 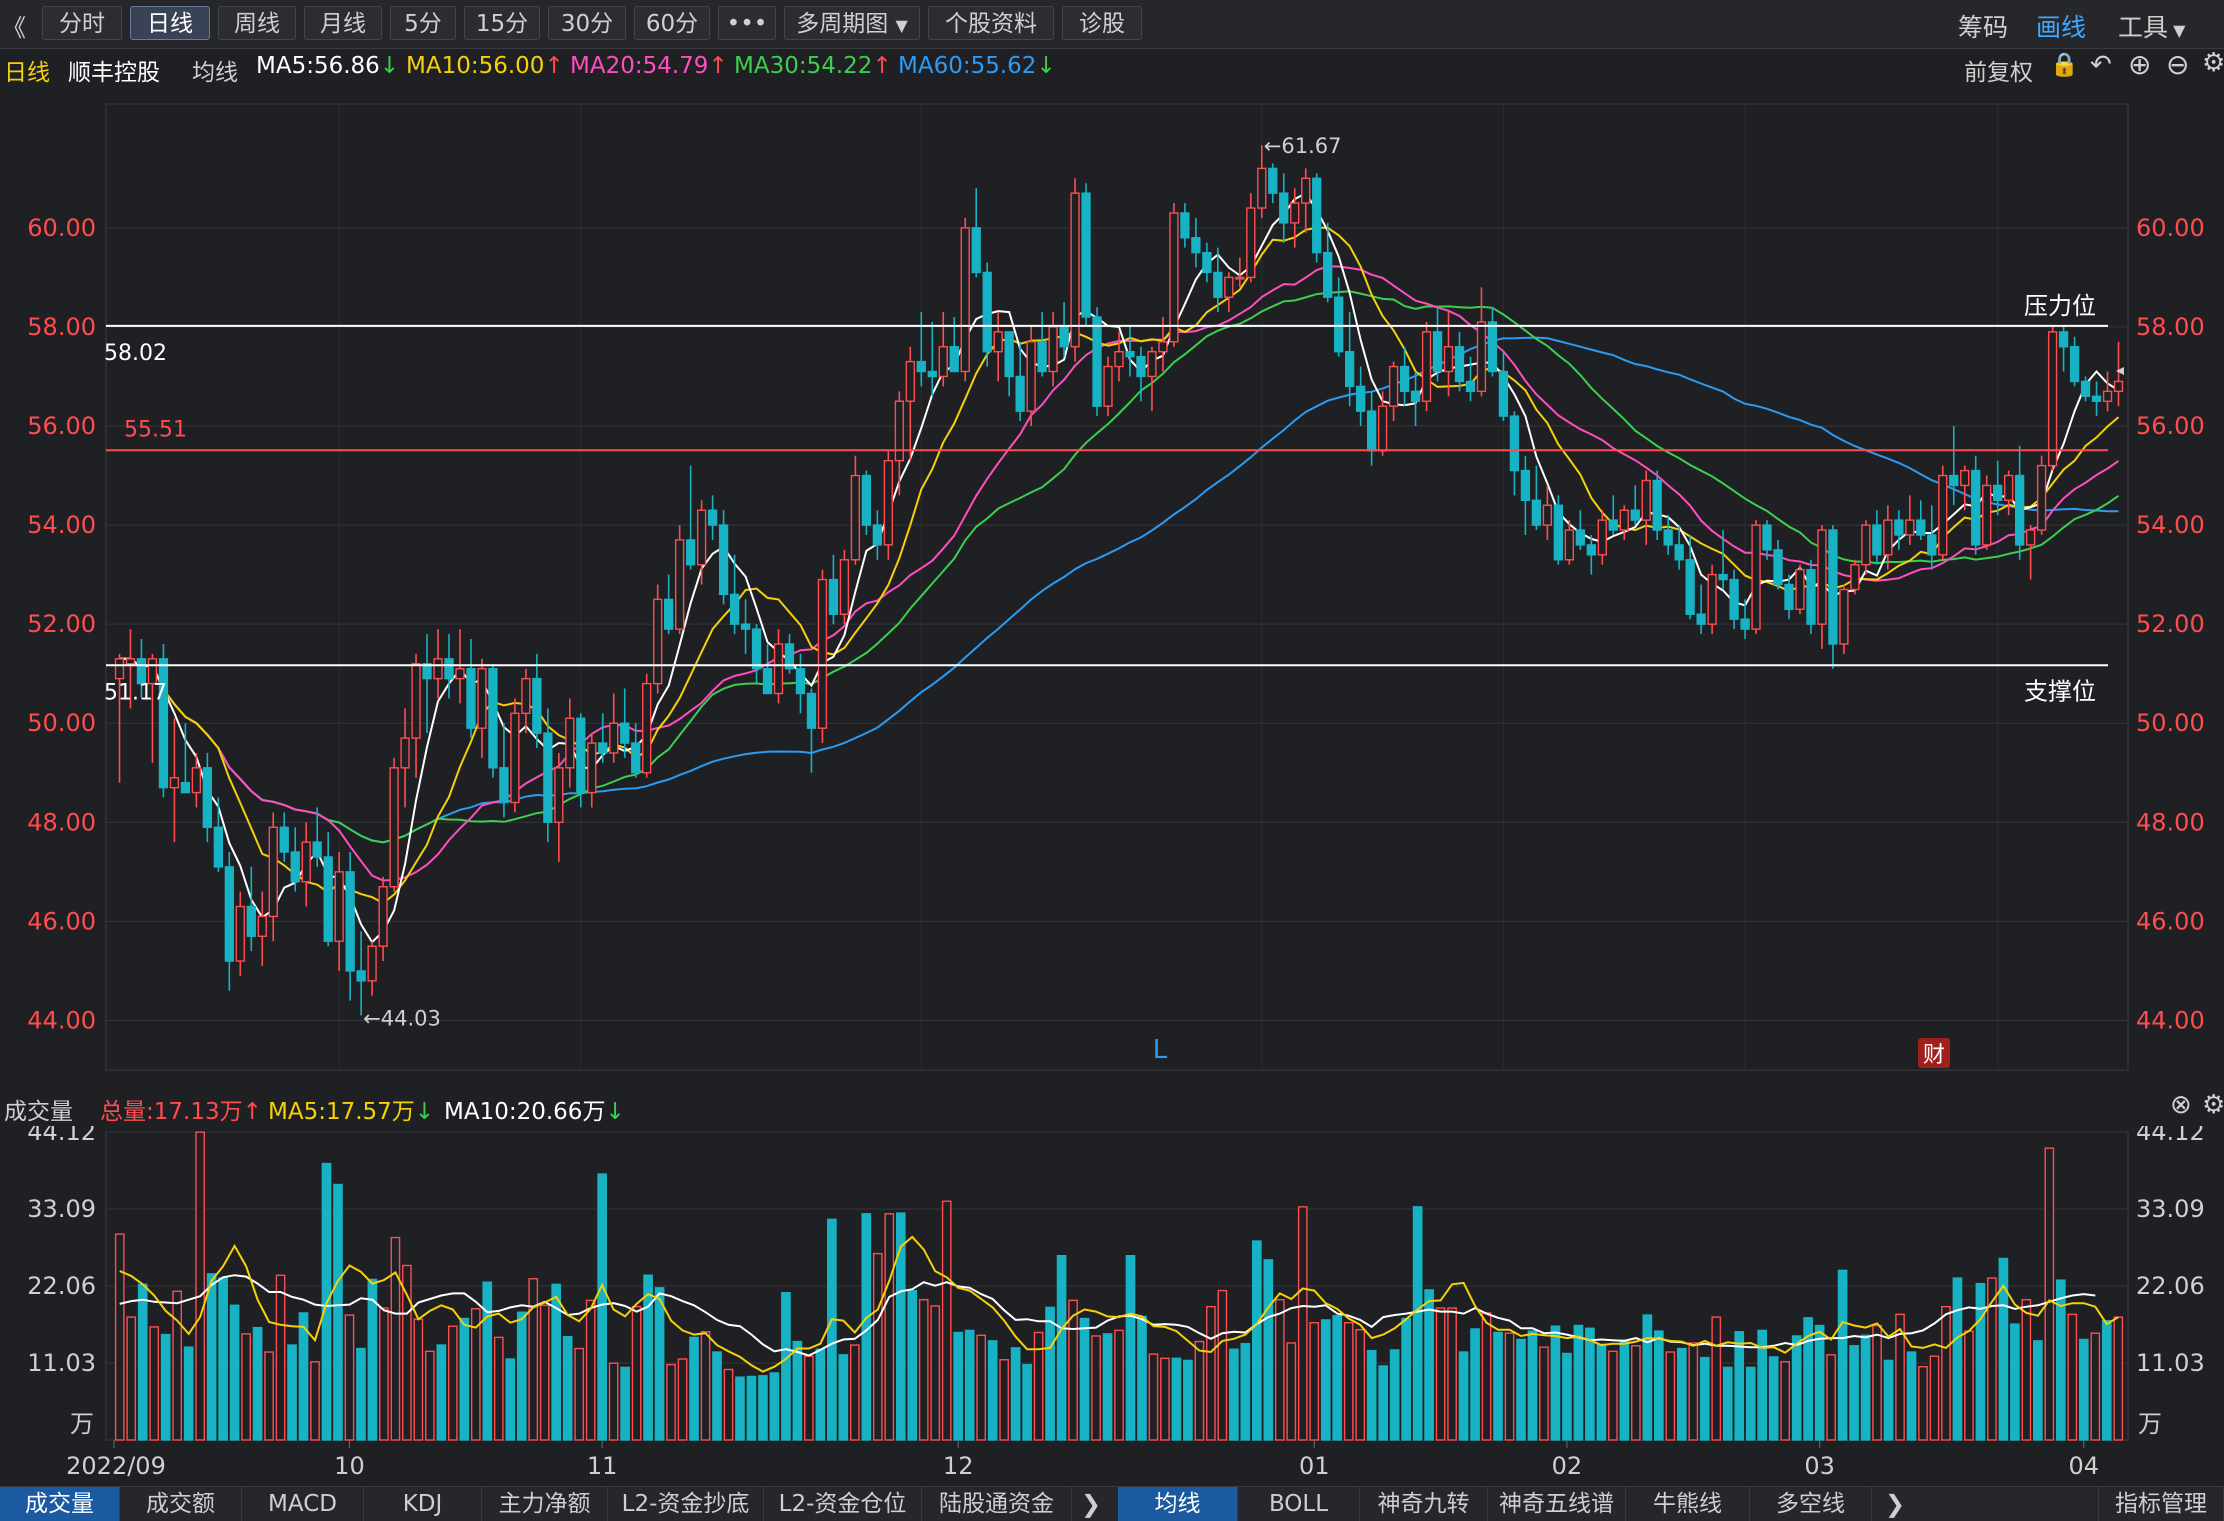 I want to click on toolbar-tab-9: 多周期图 ▼, so click(x=852, y=23).